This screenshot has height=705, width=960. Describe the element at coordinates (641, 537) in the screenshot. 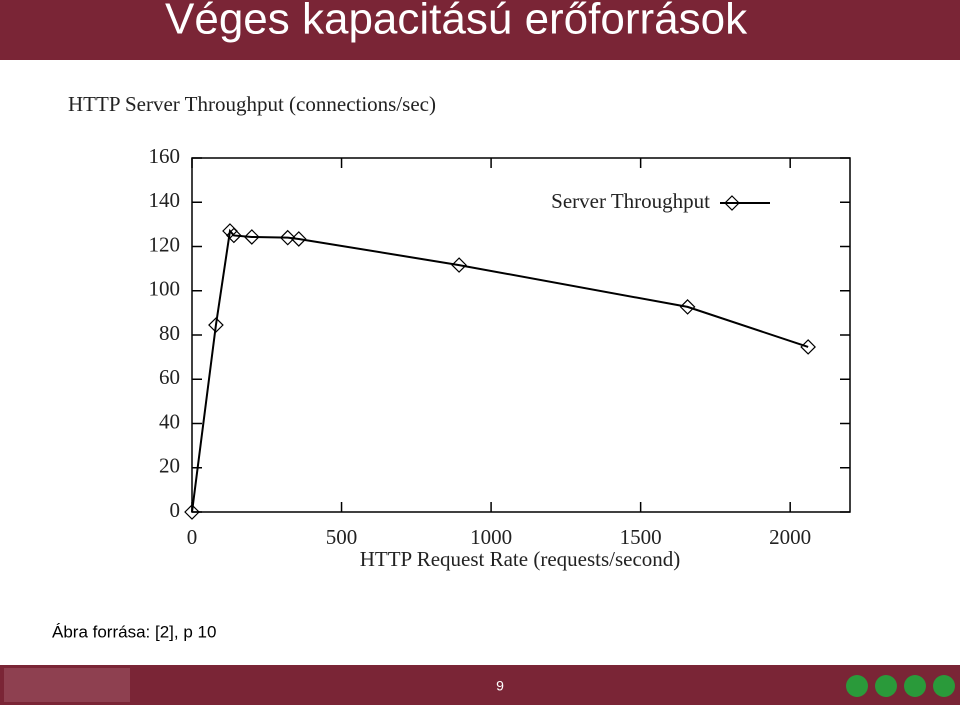

I see `x-tick-label: 1500` at that location.